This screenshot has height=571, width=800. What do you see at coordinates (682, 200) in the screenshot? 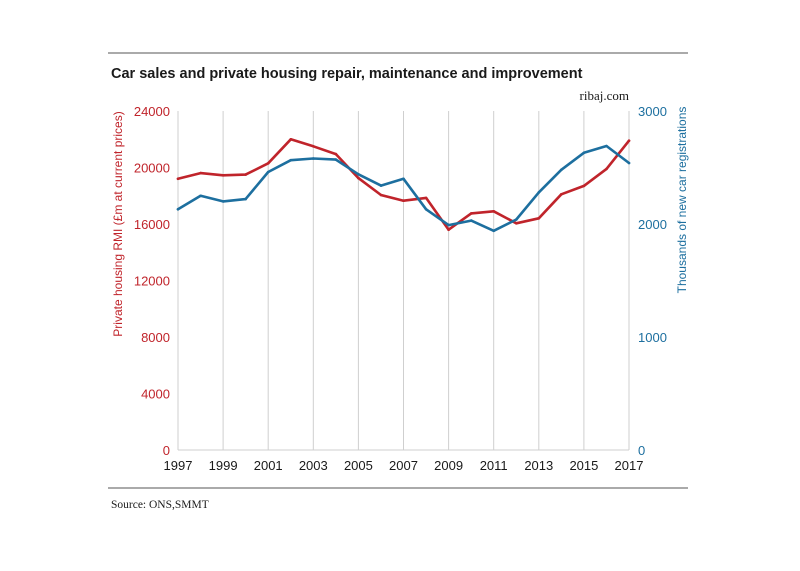
I see `right-axis-label: Thousands of new car registrations` at bounding box center [682, 200].